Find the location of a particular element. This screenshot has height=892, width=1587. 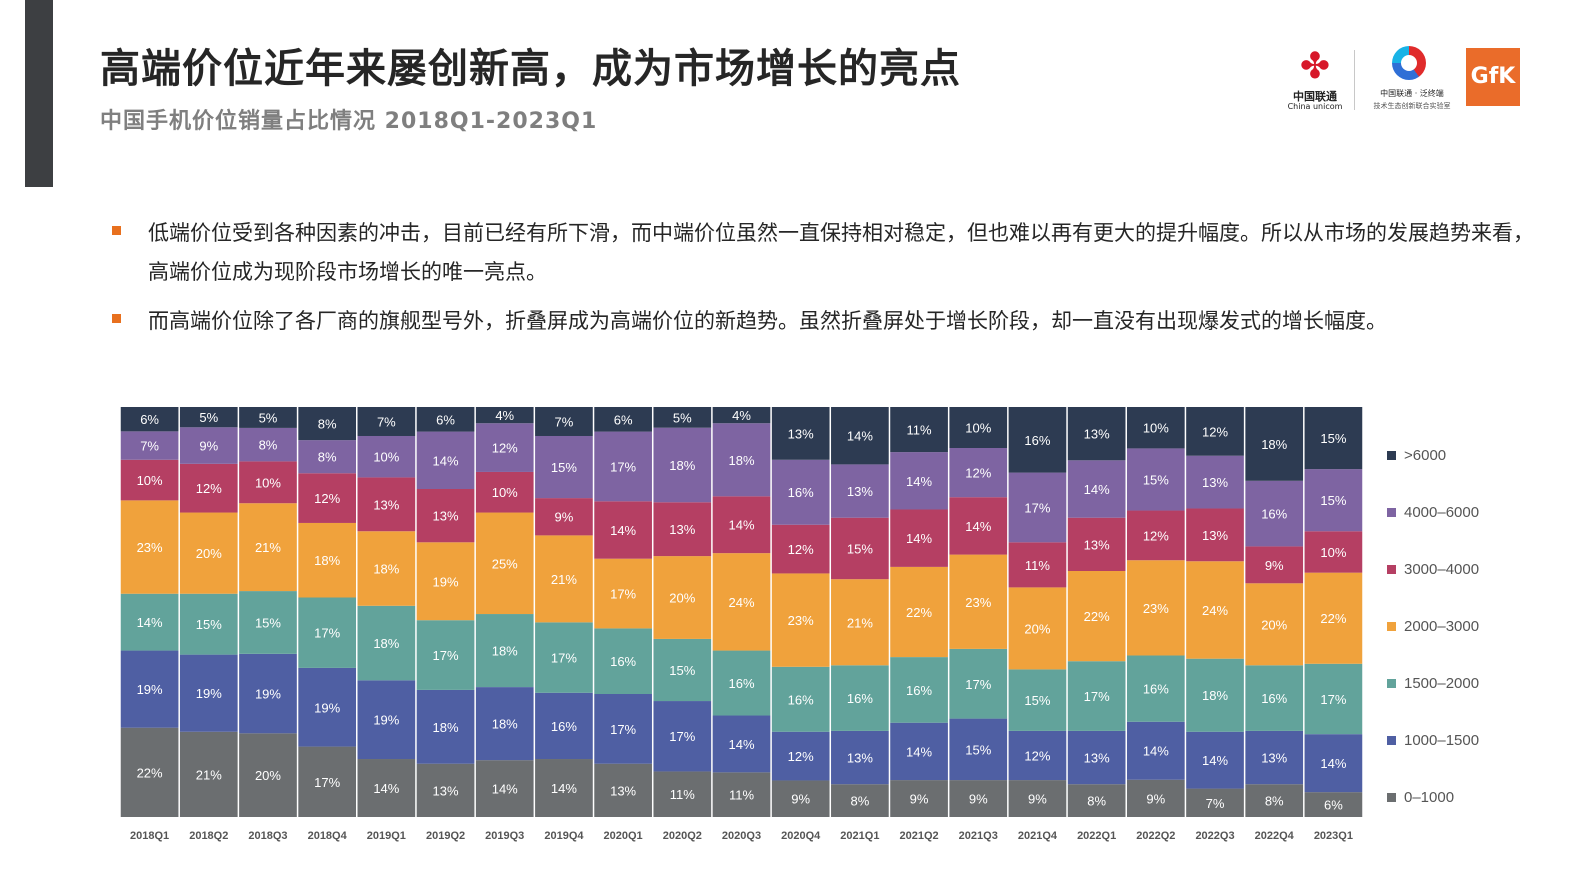

data-label: 5% is located at coordinates (208, 417).